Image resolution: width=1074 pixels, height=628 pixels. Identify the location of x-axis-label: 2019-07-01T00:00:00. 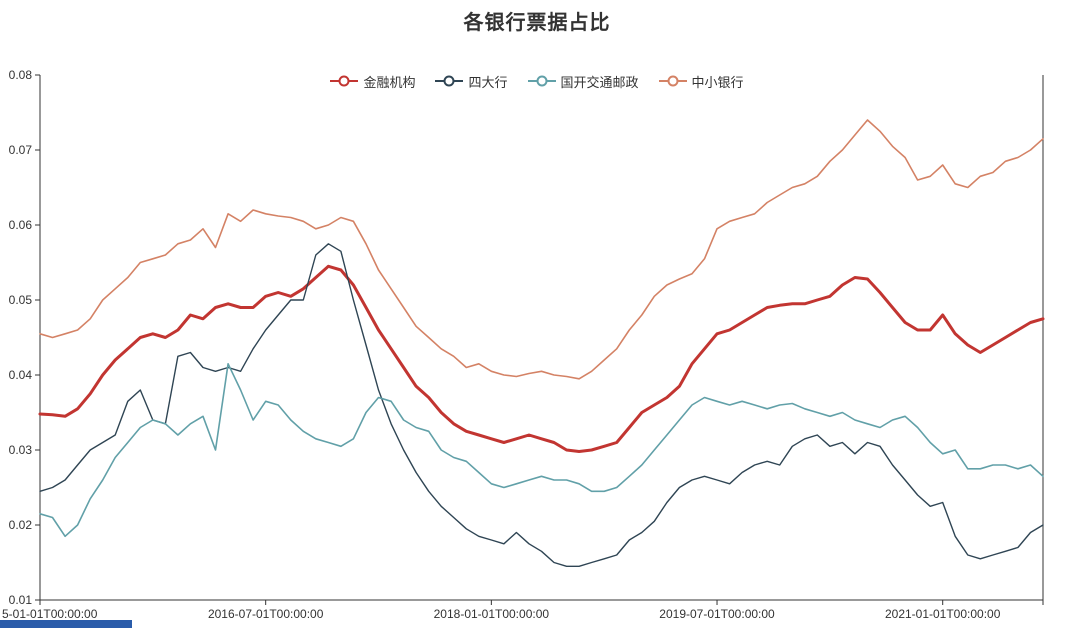
(717, 614).